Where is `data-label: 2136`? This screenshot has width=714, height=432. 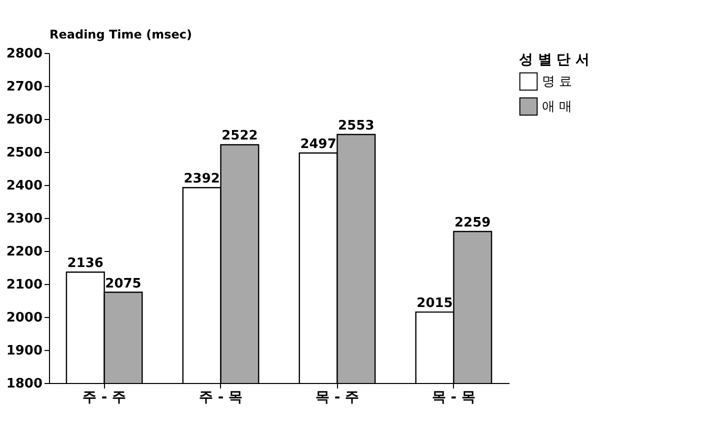
data-label: 2136 is located at coordinates (85, 264).